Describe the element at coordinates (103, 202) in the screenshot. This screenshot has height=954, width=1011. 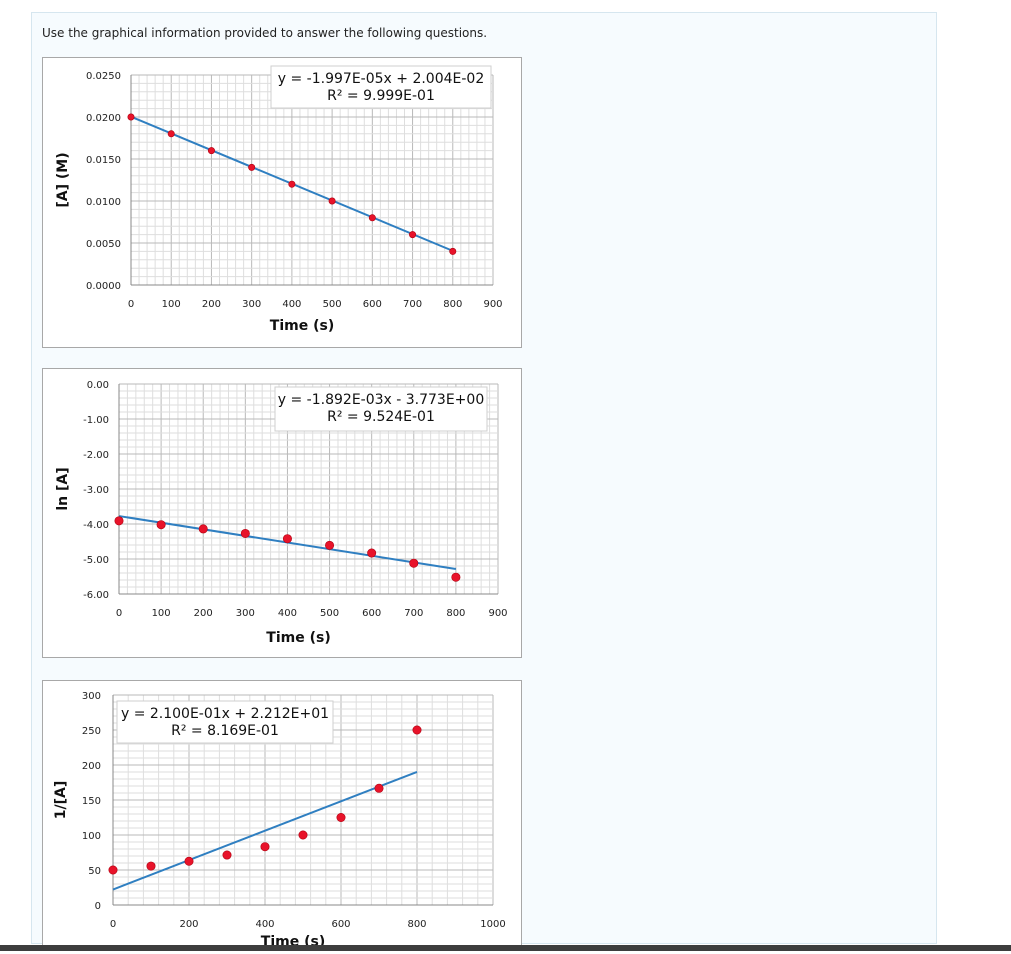
I see `y-tick-label: 0.0100` at that location.